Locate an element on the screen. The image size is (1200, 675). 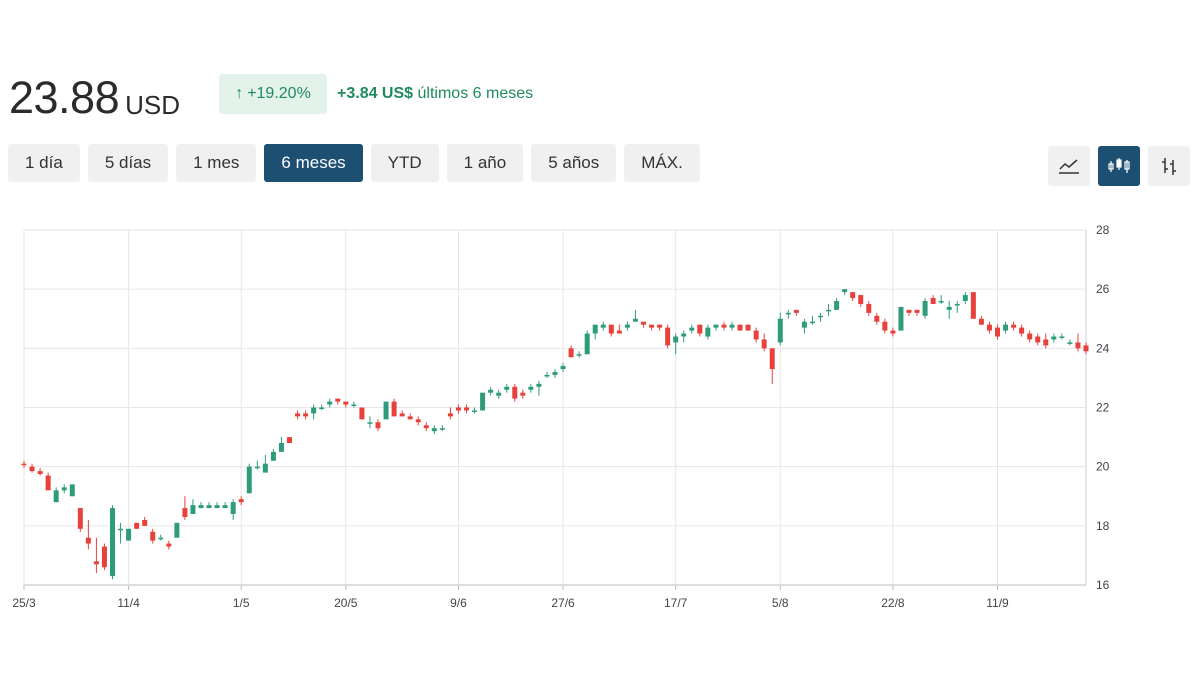
x-tick-label: 11/9 is located at coordinates (997, 603).